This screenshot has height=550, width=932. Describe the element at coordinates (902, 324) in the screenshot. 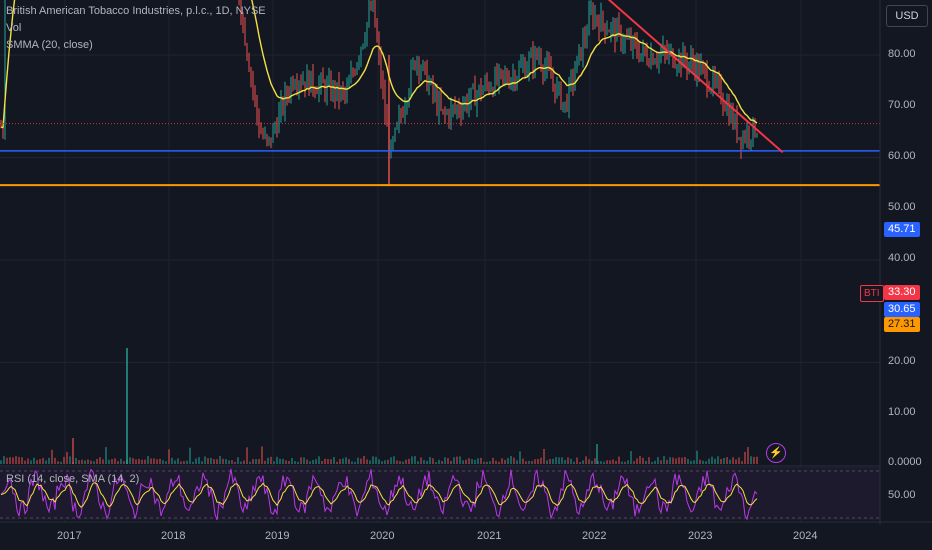

I see `low-price-tag: 27.31` at that location.